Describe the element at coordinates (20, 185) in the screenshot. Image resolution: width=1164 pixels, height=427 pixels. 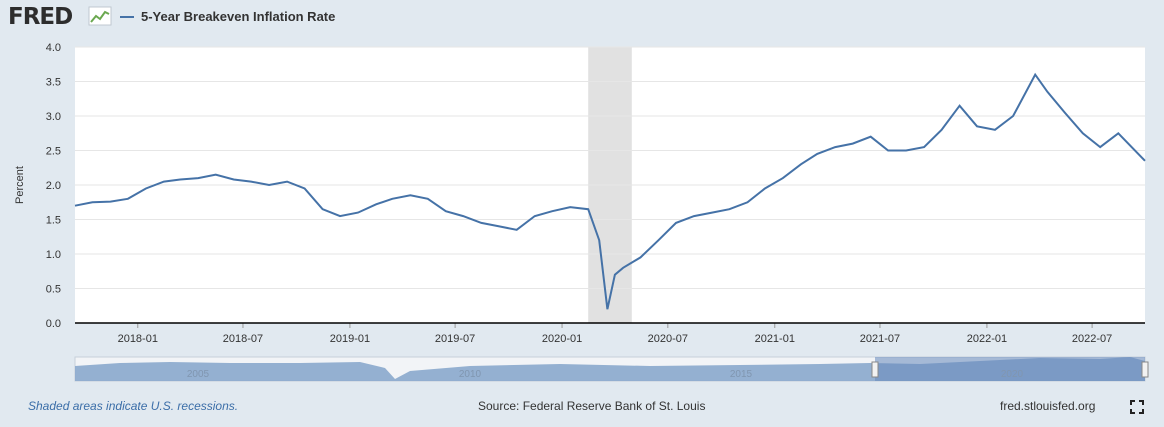
I see `y-axis-label: Percent` at that location.